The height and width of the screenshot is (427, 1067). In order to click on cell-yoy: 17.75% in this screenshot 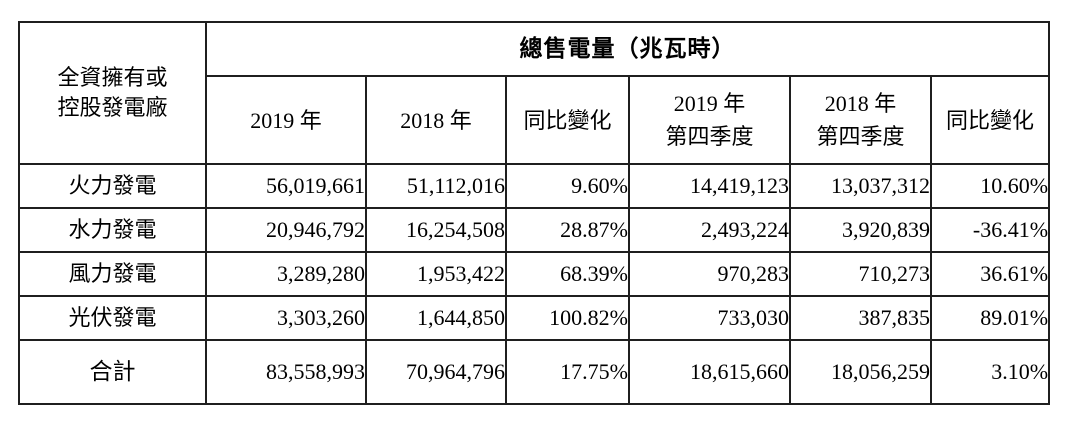, I will do `click(567, 372)`.